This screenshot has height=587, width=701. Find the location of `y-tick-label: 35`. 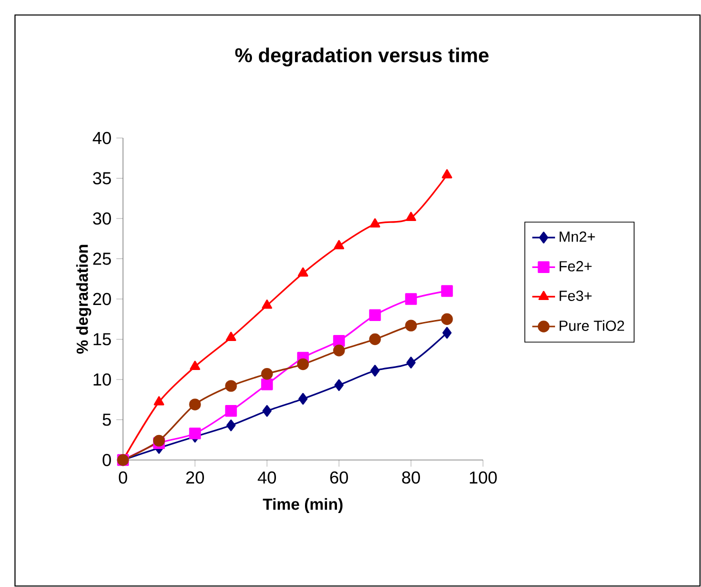

y-tick-label: 35 is located at coordinates (102, 178).